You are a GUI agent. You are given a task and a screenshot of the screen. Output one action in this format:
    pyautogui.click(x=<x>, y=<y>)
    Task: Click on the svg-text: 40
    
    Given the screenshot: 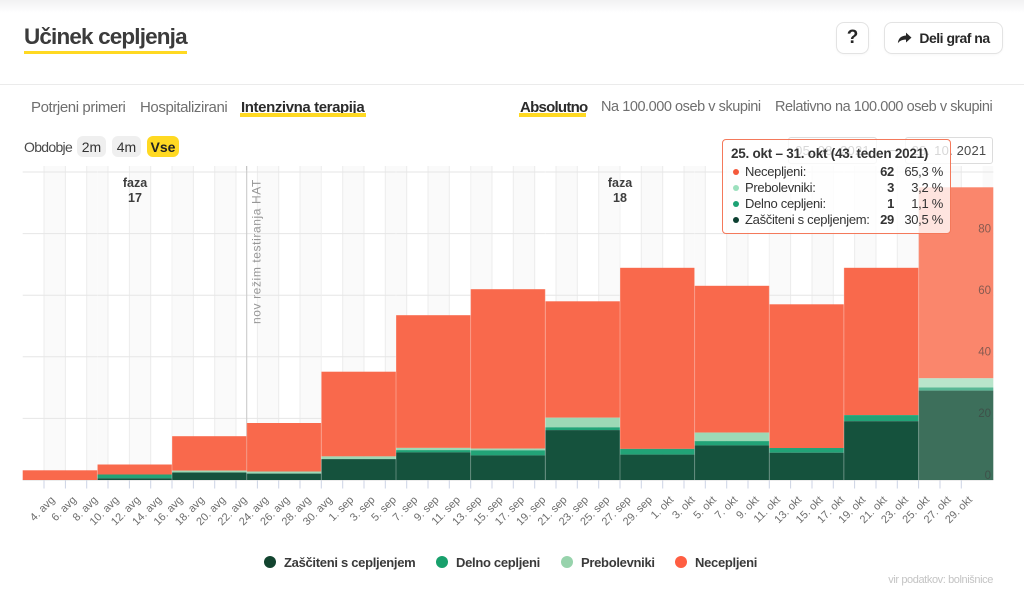 What is the action you would take?
    pyautogui.click(x=984, y=353)
    